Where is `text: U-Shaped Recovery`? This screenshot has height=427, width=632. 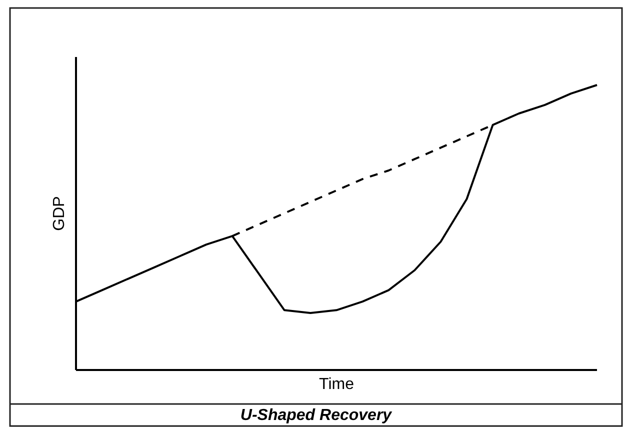 text: U-Shaped Recovery is located at coordinates (316, 415).